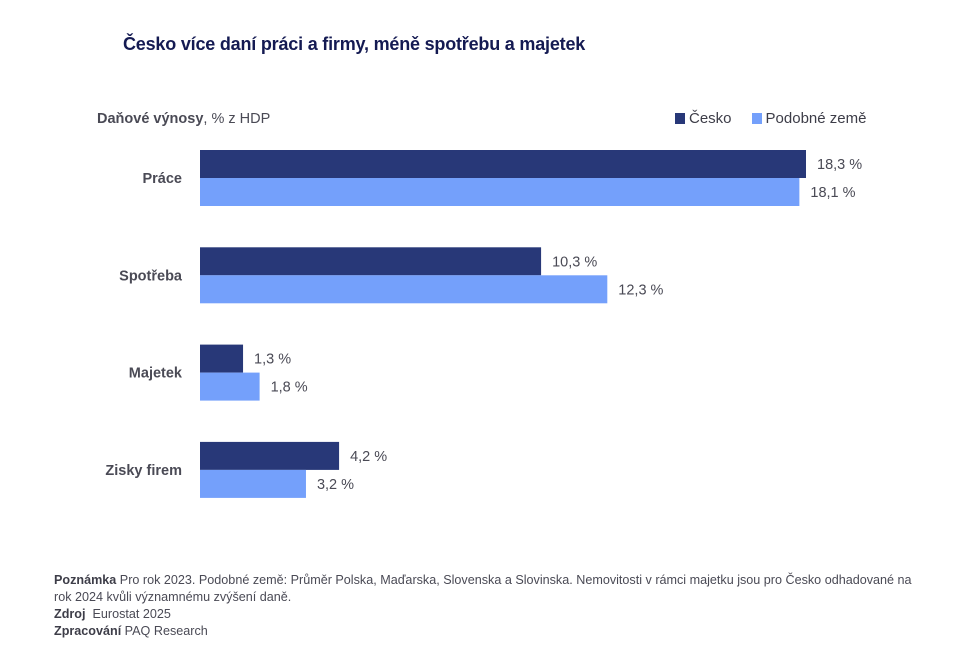  I want to click on legend-label-podobne-zeme: Podobné země, so click(816, 118).